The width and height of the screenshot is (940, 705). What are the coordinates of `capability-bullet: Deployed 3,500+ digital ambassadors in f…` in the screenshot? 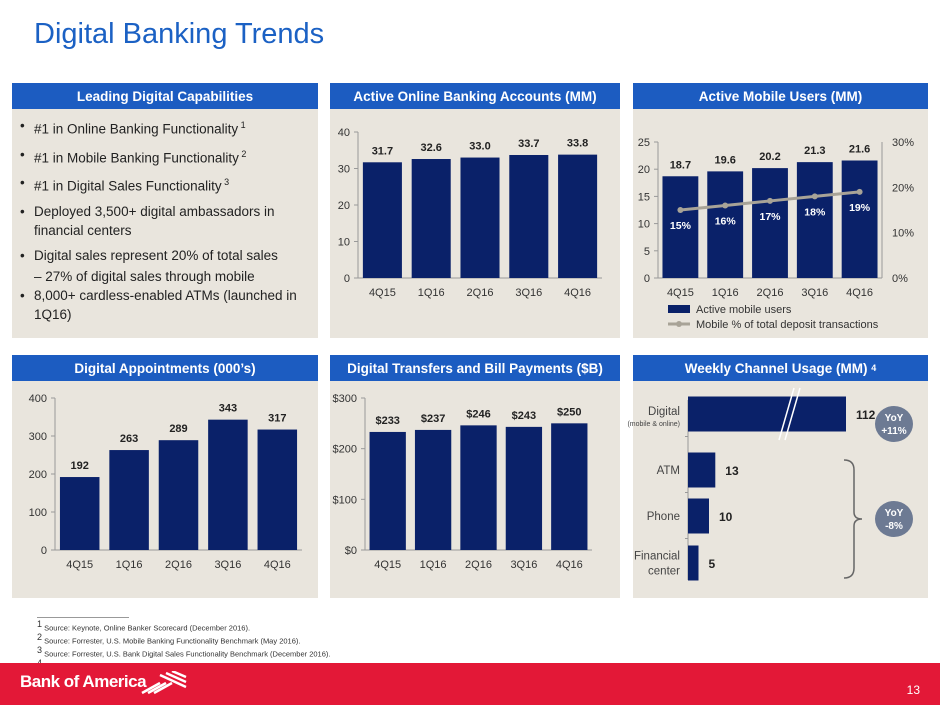 It's located at (165, 221).